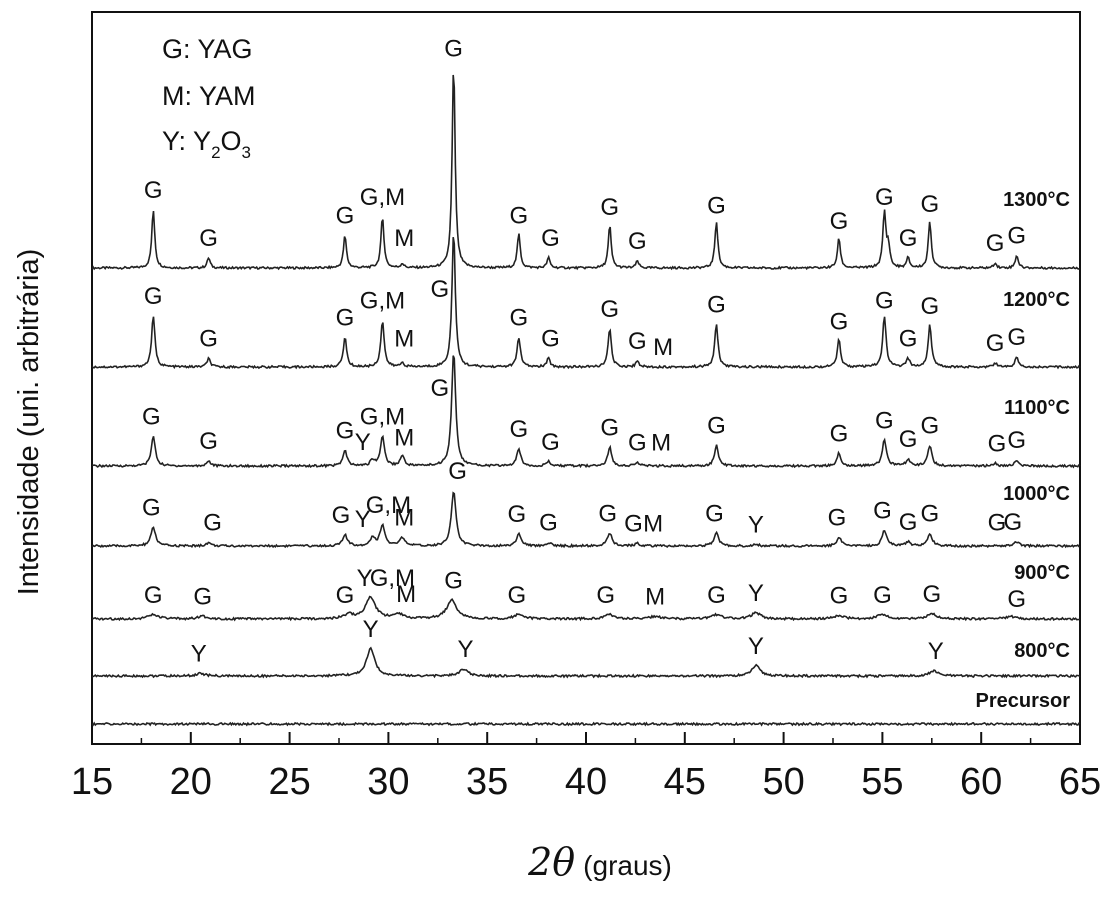 The height and width of the screenshot is (898, 1109). Describe the element at coordinates (586, 782) in the screenshot. I see `x-tick-label: 40` at that location.